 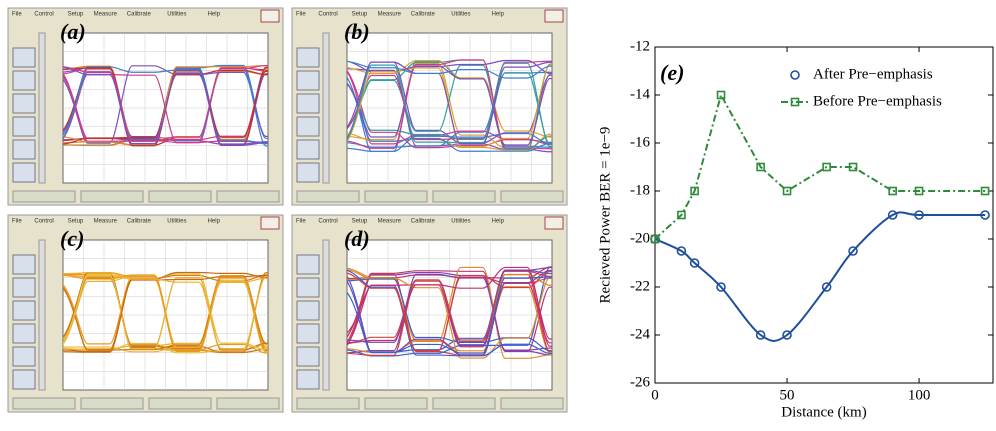 What do you see at coordinates (72, 238) in the screenshot?
I see `panel-label: (c)` at bounding box center [72, 238].